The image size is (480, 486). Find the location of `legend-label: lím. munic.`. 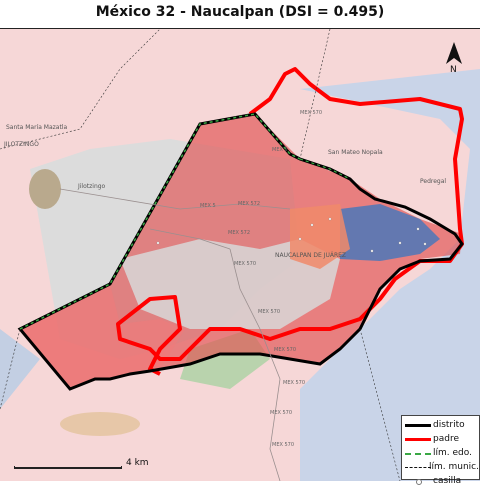

legend-label: lím. munic. is located at coordinates (454, 466).